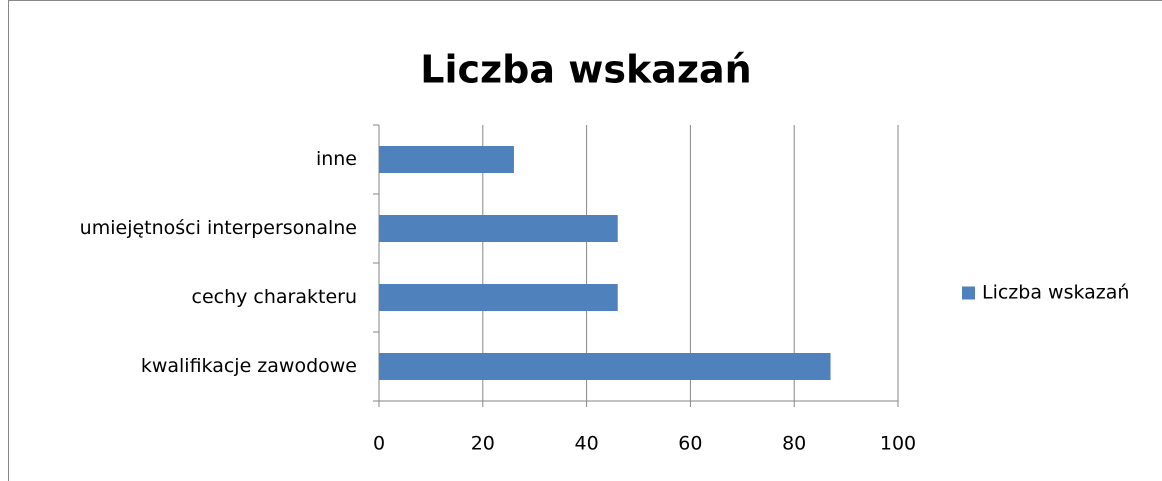 This screenshot has width=1162, height=481. What do you see at coordinates (587, 444) in the screenshot?
I see `x-tick-label: 40` at bounding box center [587, 444].